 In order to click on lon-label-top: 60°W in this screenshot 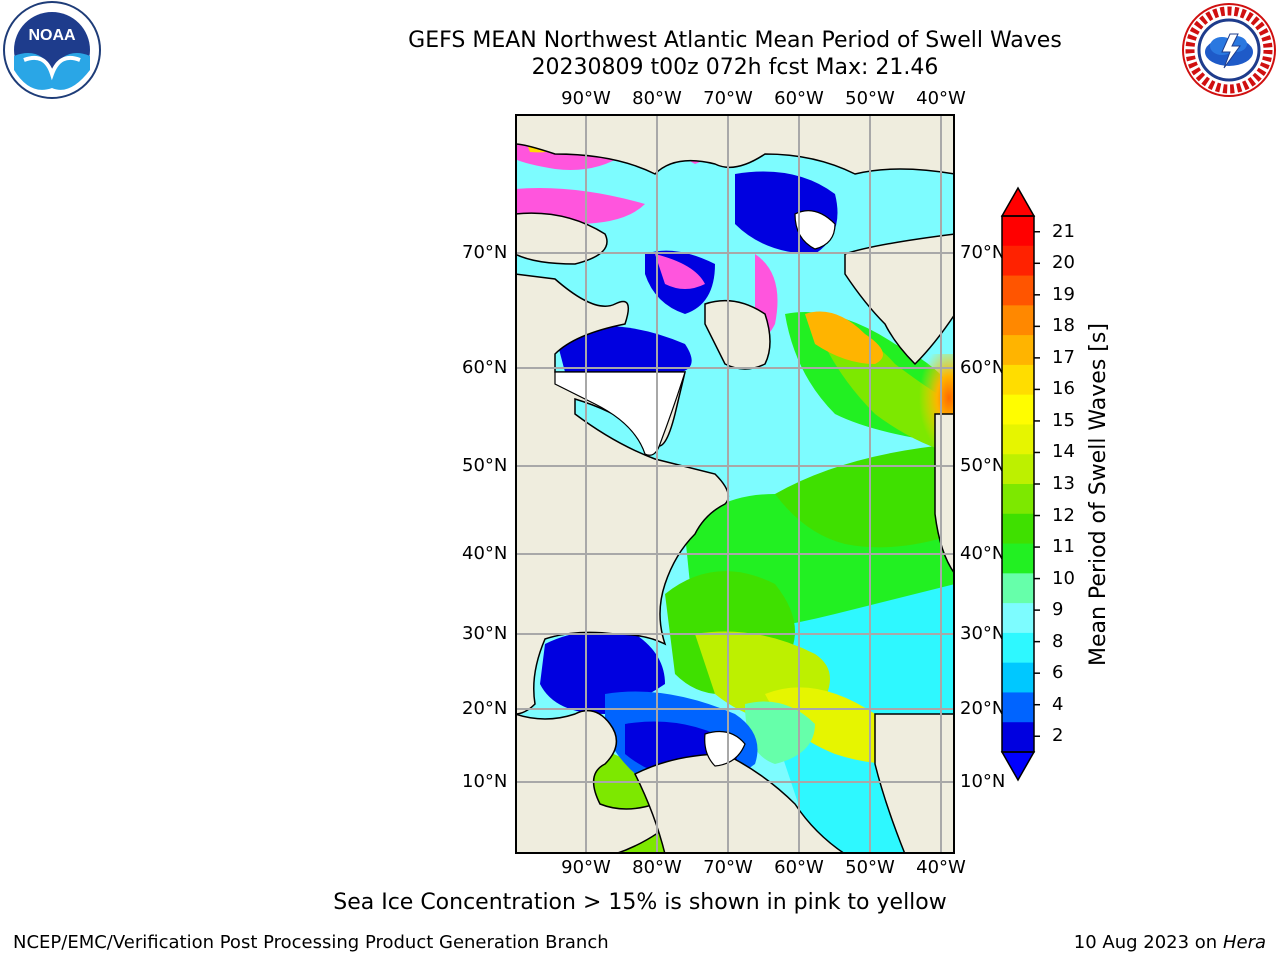, I will do `click(799, 98)`.